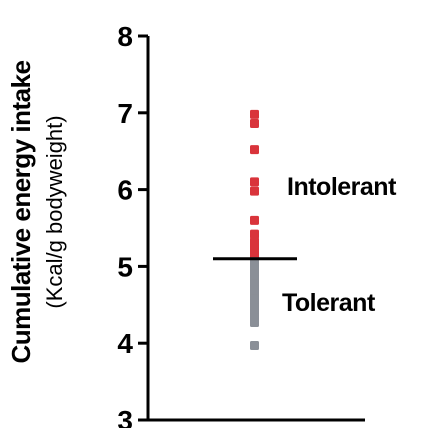 This screenshot has height=428, width=425. Describe the element at coordinates (342, 187) in the screenshot. I see `annotation-intolerant: Intolerant` at that location.